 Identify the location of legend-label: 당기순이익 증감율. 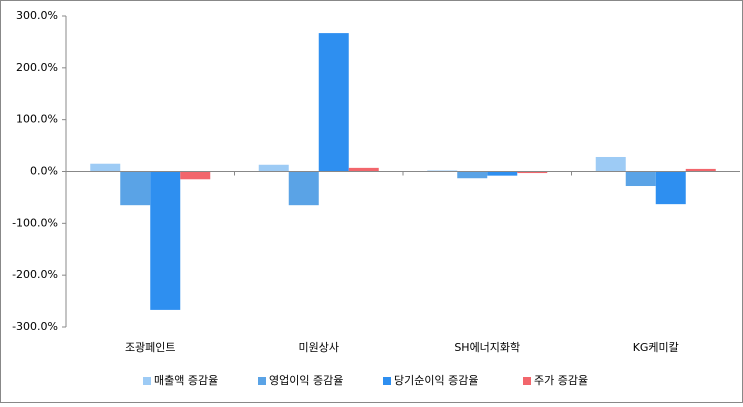
(436, 380).